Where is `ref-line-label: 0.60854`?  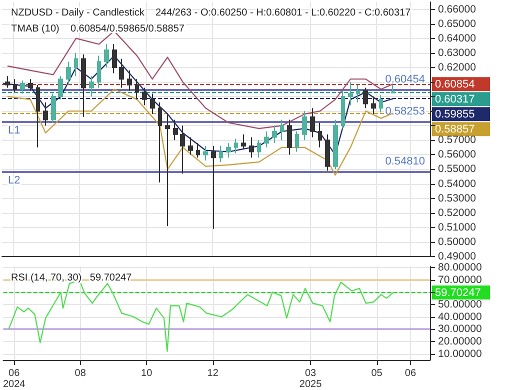
ref-line-label: 0.60854 is located at coordinates (455, 84).